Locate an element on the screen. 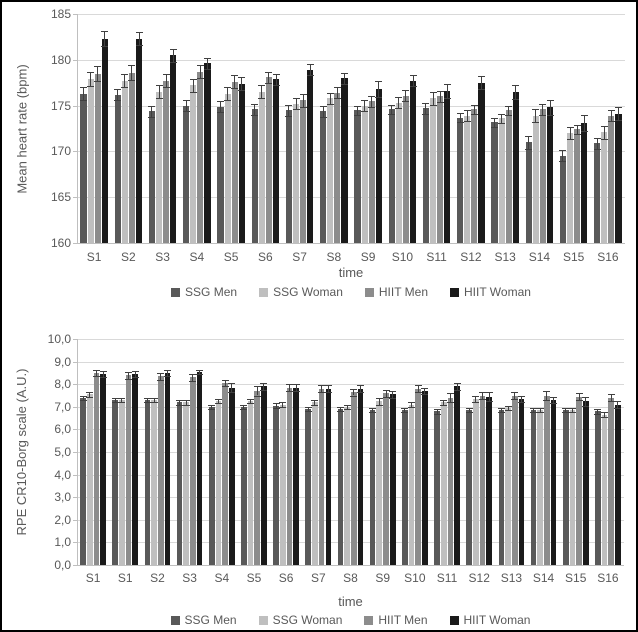 The width and height of the screenshot is (638, 632). x-axis-title-heart-rate: time is located at coordinates (351, 272).